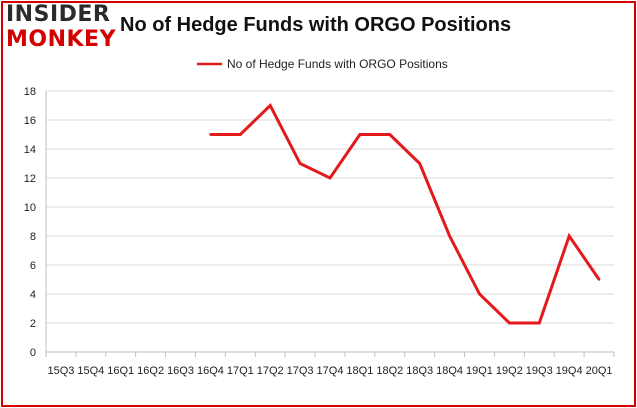 This screenshot has height=408, width=637. I want to click on x-tick-label: 15Q4, so click(90, 371).